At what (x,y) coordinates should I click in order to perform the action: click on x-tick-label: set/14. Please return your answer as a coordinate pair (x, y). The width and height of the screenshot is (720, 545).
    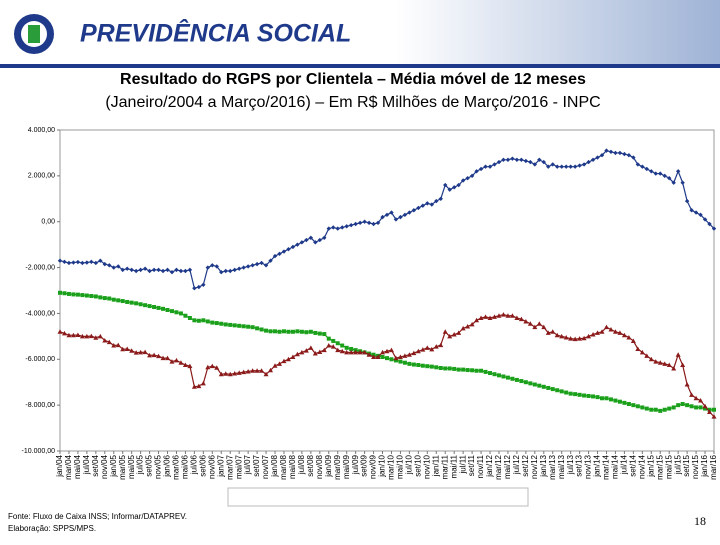
    Looking at the image, I should click on (632, 465).